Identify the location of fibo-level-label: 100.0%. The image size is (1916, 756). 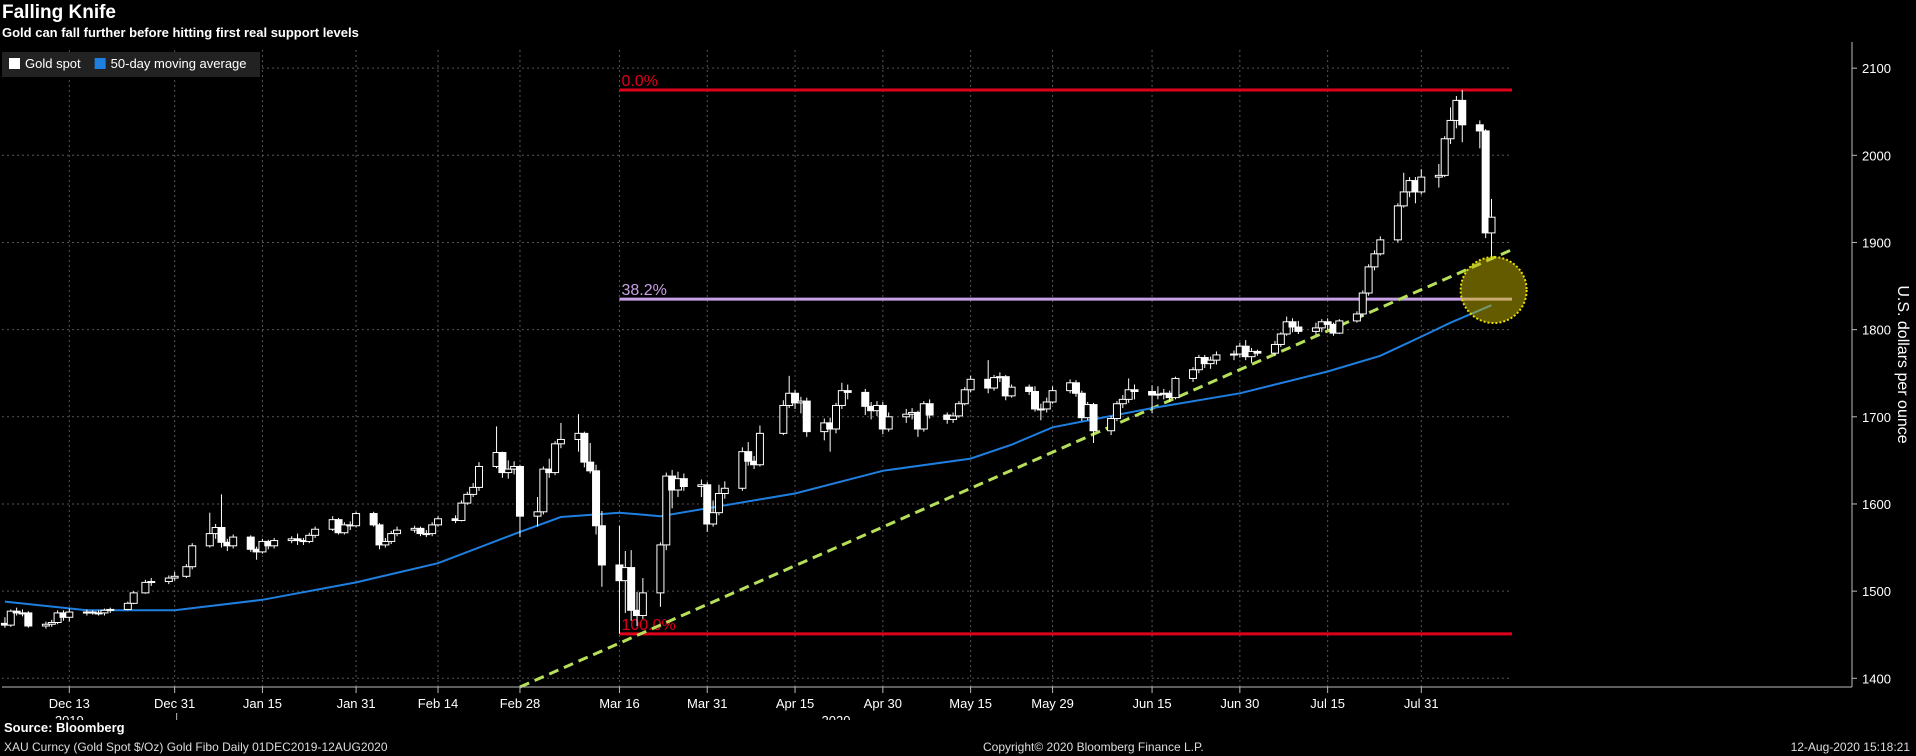
(648, 625).